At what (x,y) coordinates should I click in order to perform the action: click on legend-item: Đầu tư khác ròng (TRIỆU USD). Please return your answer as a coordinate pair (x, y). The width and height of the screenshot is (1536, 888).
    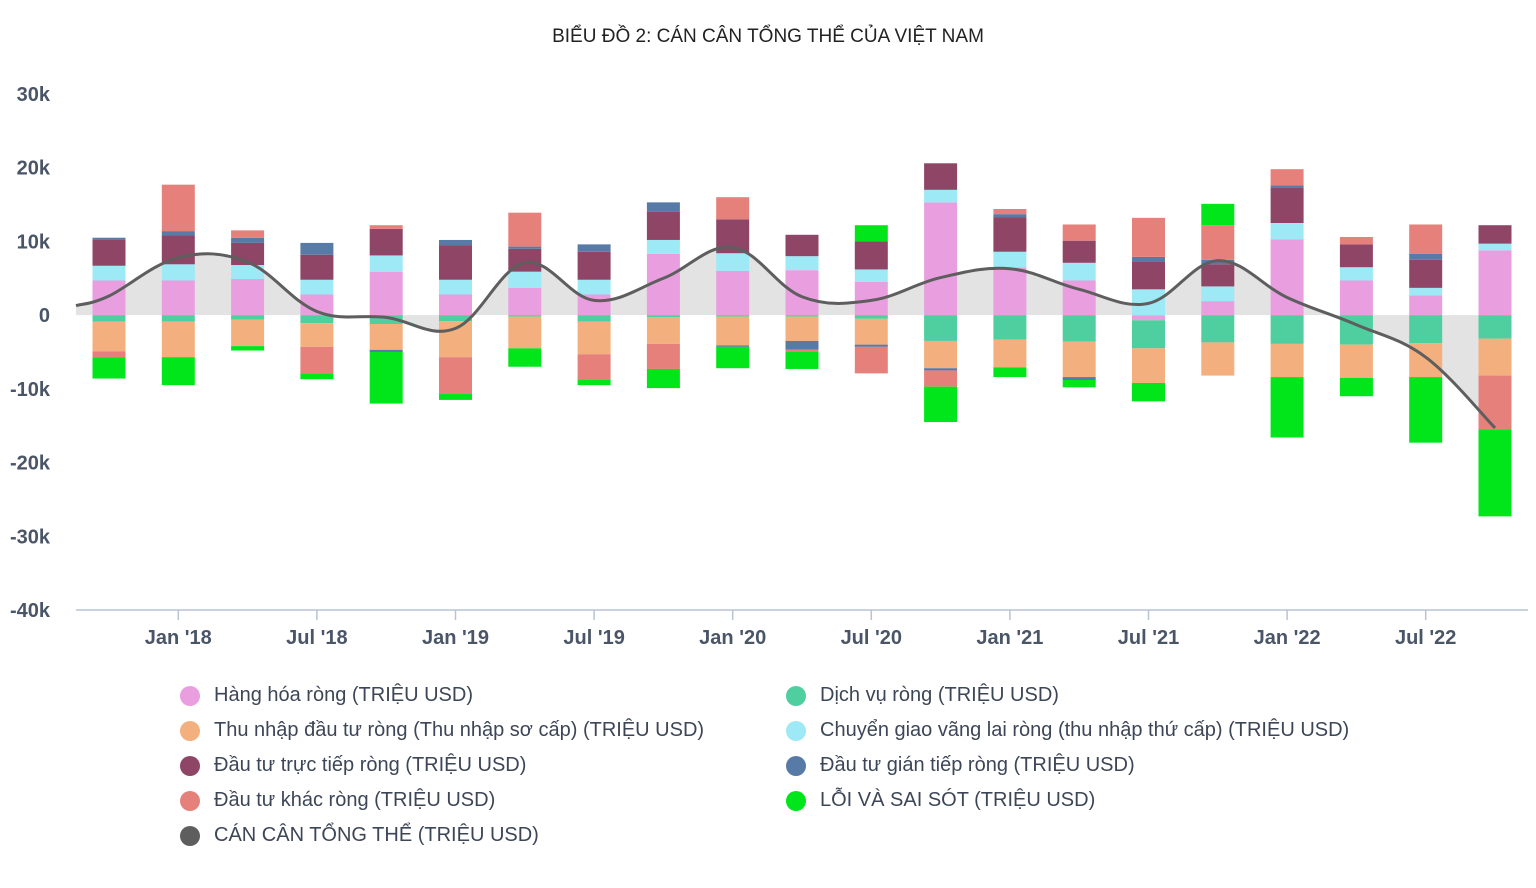
    Looking at the image, I should click on (337, 800).